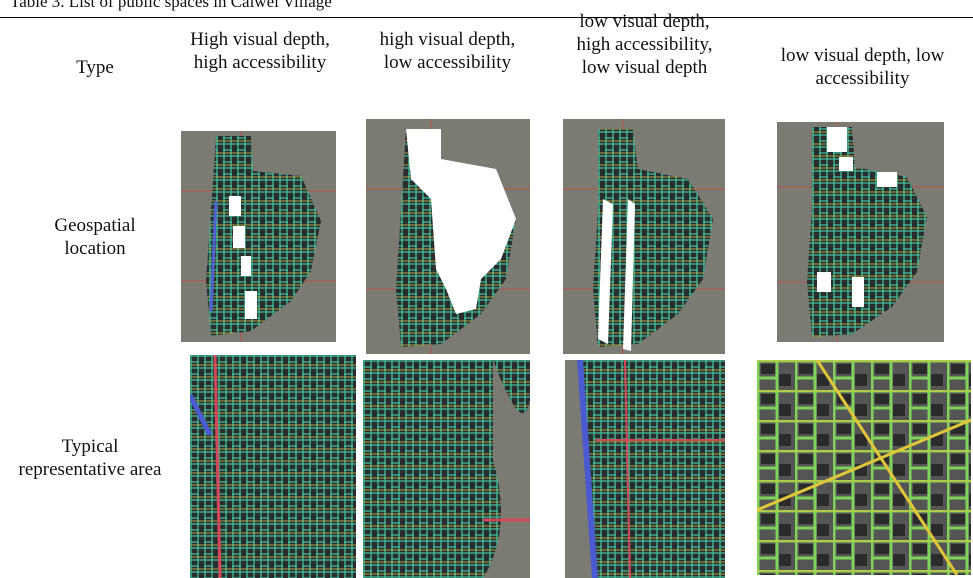  I want to click on header-cell: High visual depth, high accessibility, so click(260, 51).